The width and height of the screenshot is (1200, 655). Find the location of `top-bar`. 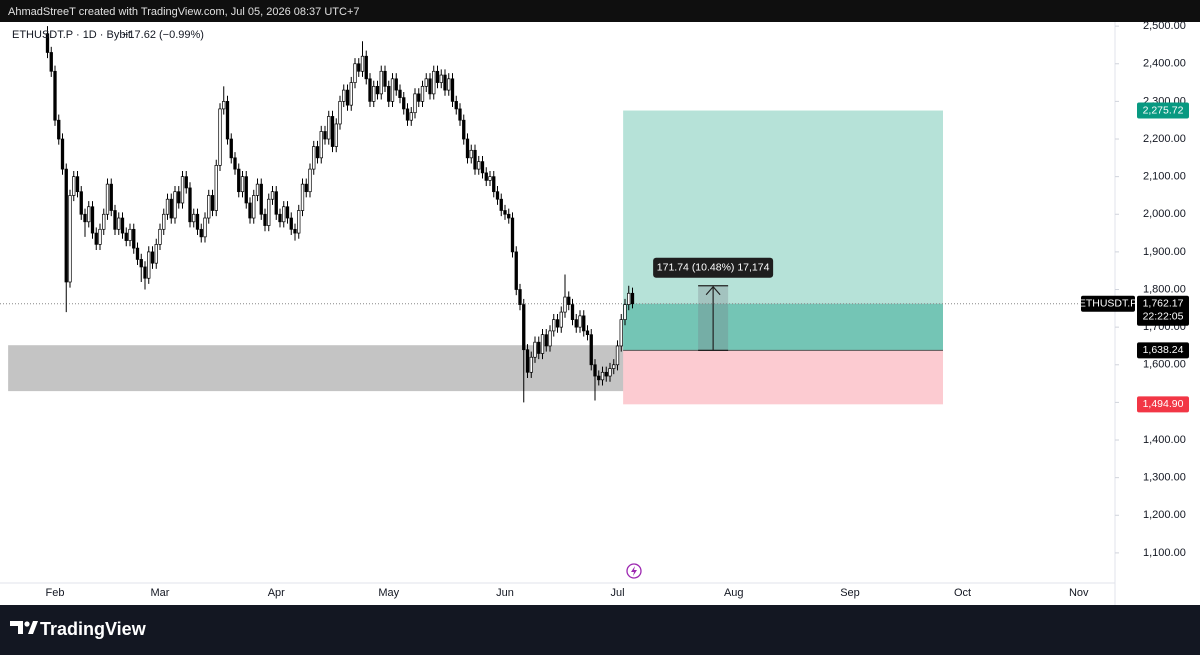

top-bar is located at coordinates (600, 11).